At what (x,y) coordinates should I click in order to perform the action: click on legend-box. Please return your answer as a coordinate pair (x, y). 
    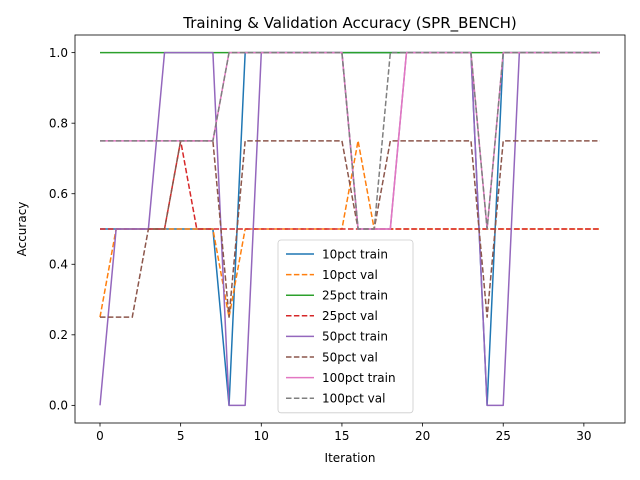
    Looking at the image, I should click on (345, 326).